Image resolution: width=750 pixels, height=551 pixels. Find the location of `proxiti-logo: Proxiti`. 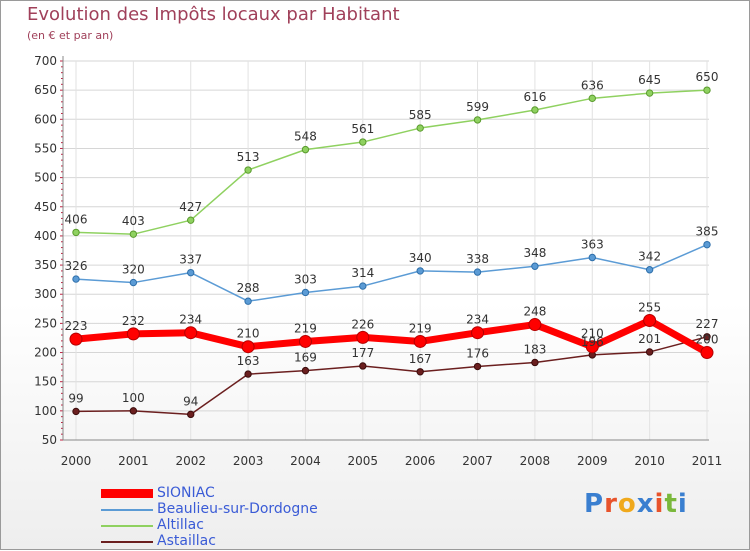

proxiti-logo: Proxiti is located at coordinates (636, 504).